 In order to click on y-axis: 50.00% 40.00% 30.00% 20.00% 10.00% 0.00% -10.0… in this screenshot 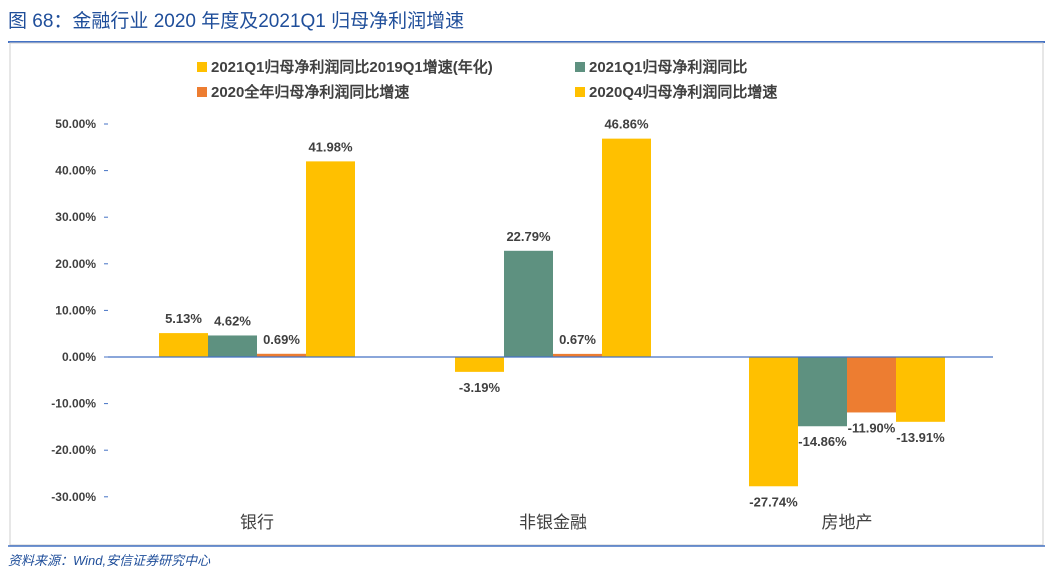, I will do `click(79, 310)`.